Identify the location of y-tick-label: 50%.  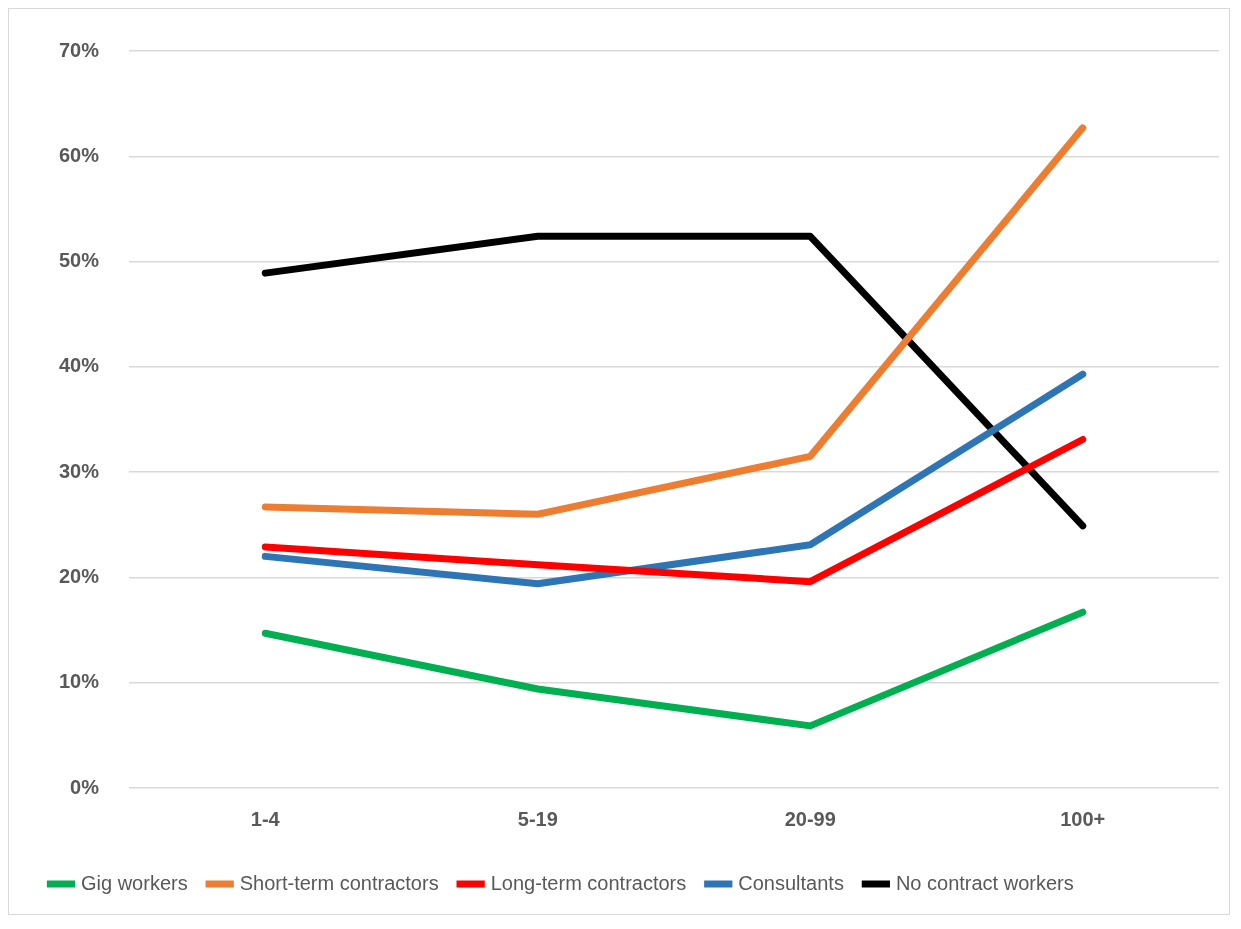
(79, 260).